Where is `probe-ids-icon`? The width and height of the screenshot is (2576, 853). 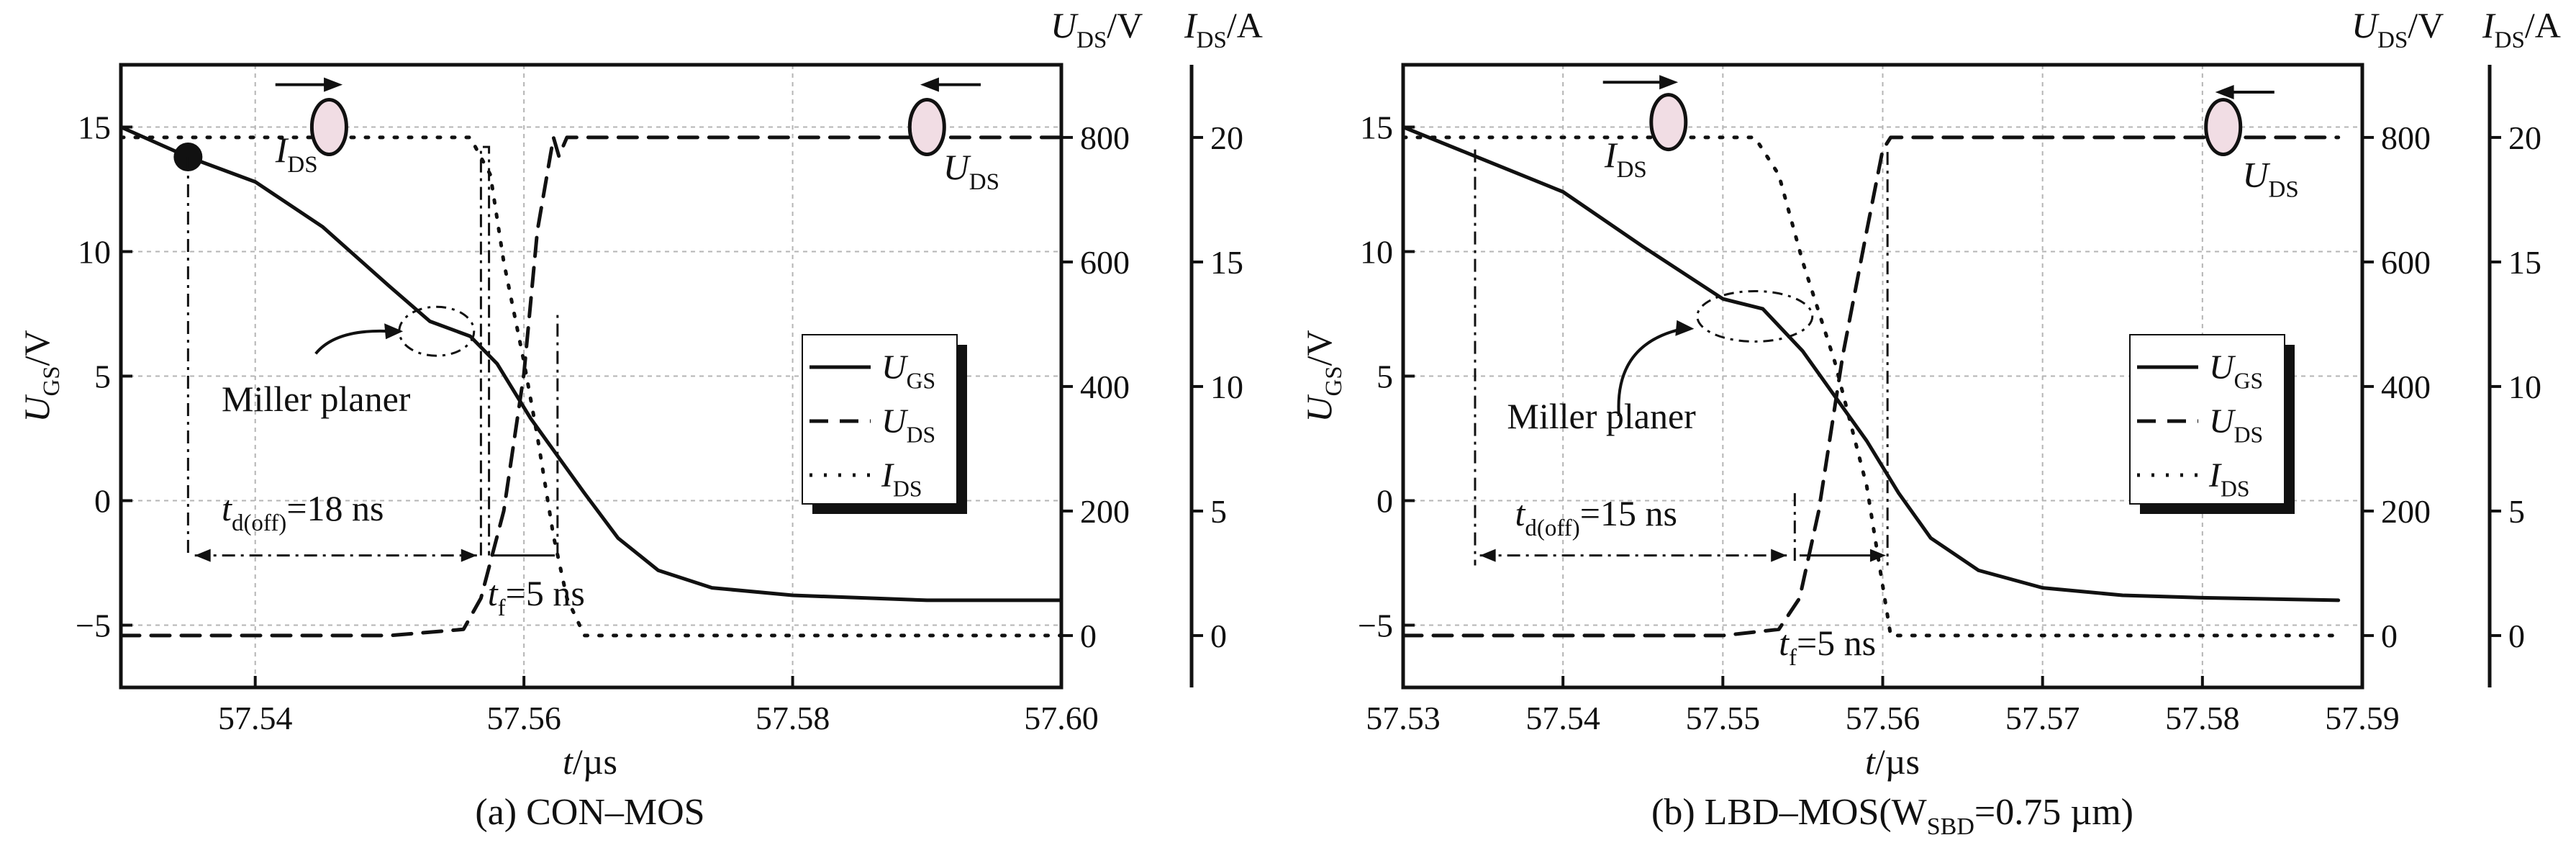 probe-ids-icon is located at coordinates (1668, 122).